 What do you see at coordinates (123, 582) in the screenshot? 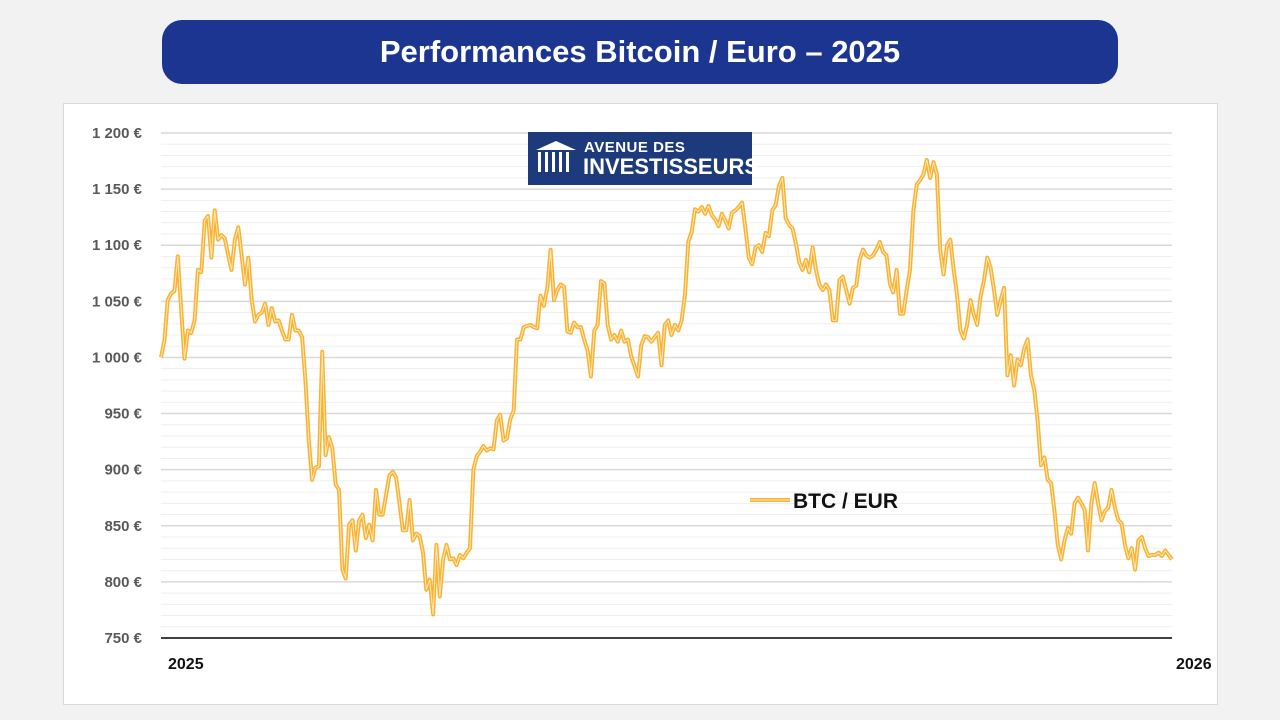
I see `y-tick-label: 800 €` at bounding box center [123, 582].